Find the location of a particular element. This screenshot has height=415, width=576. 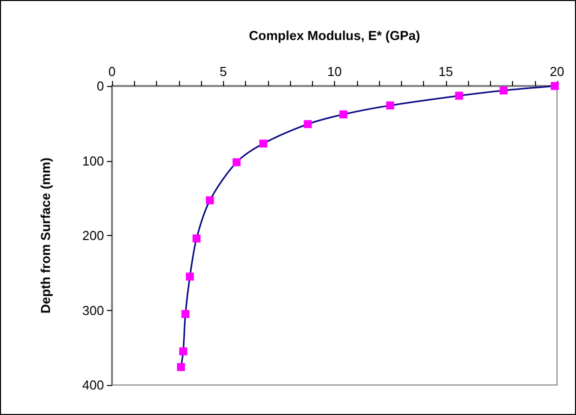

x-tick-label: 0 is located at coordinates (112, 71).